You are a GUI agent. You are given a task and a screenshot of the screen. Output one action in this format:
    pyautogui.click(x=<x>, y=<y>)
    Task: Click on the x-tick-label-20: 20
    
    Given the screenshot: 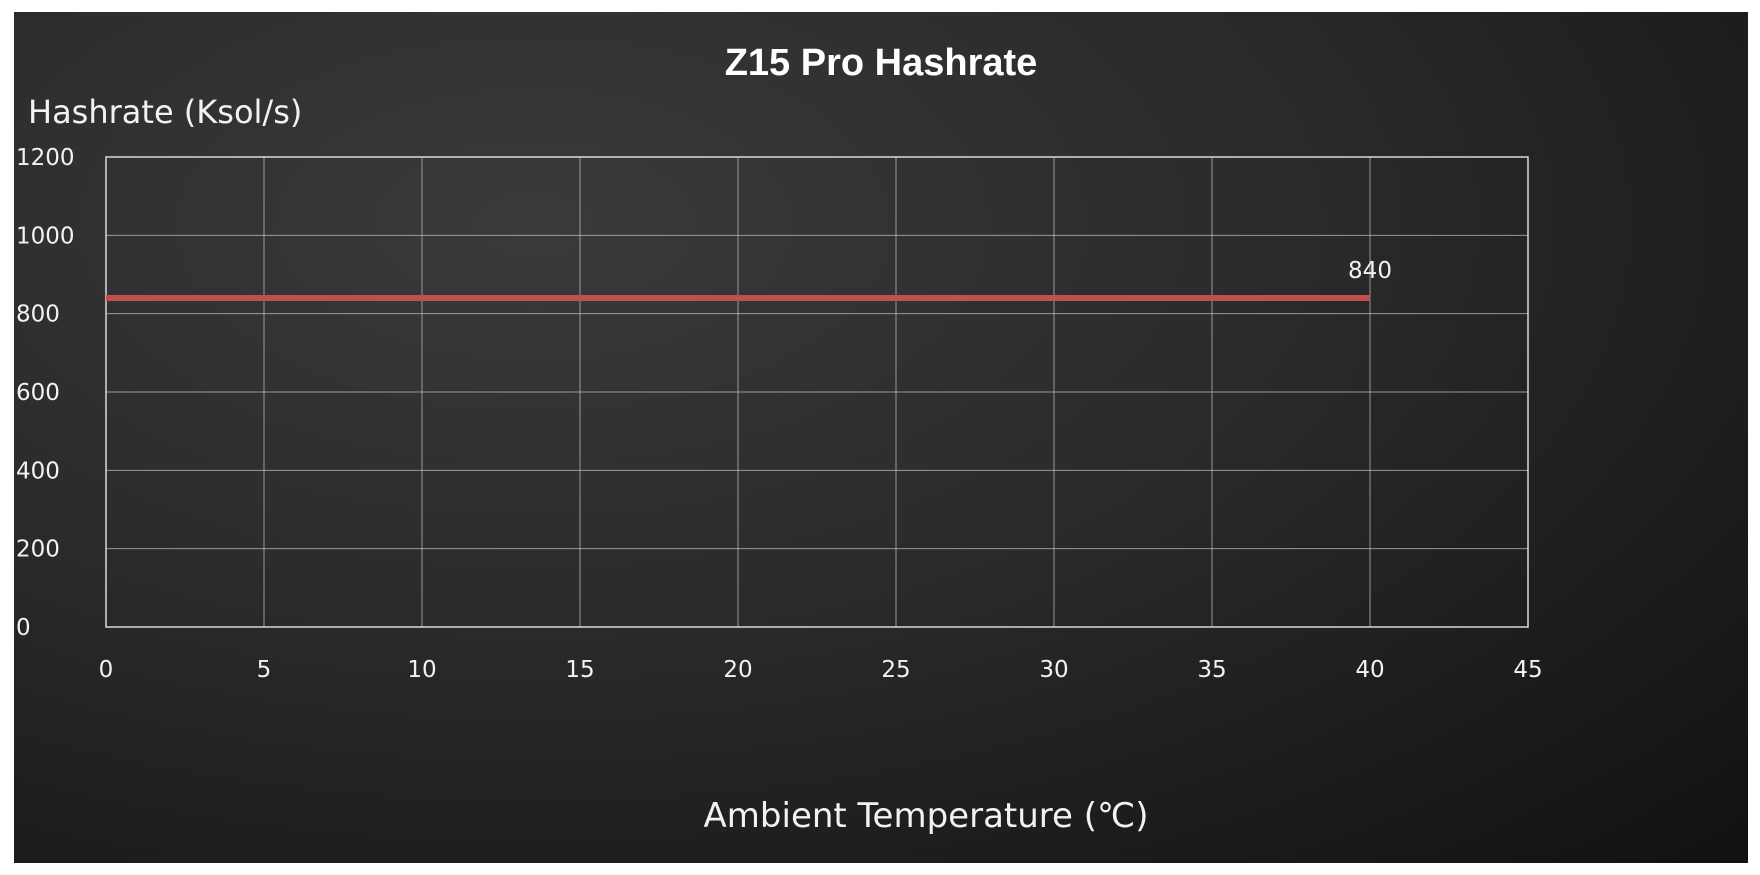 What is the action you would take?
    pyautogui.click(x=737, y=670)
    